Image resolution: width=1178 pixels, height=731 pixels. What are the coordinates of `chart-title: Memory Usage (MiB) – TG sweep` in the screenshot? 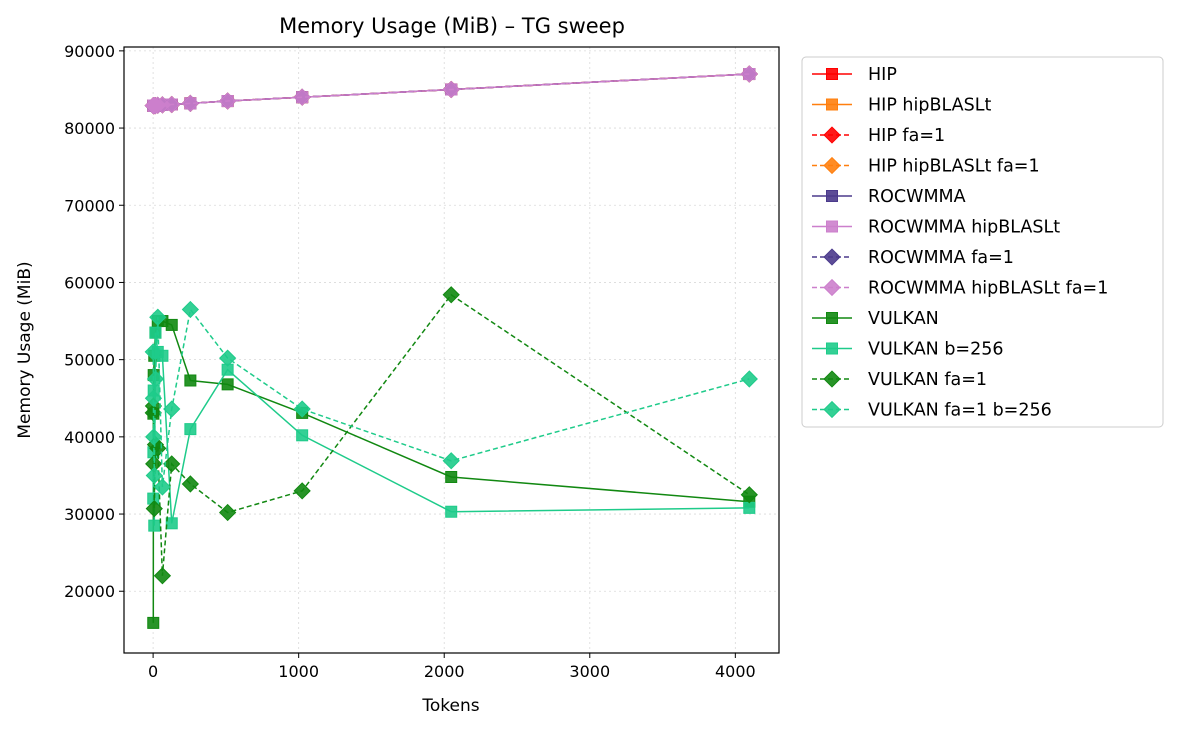 It's located at (452, 26).